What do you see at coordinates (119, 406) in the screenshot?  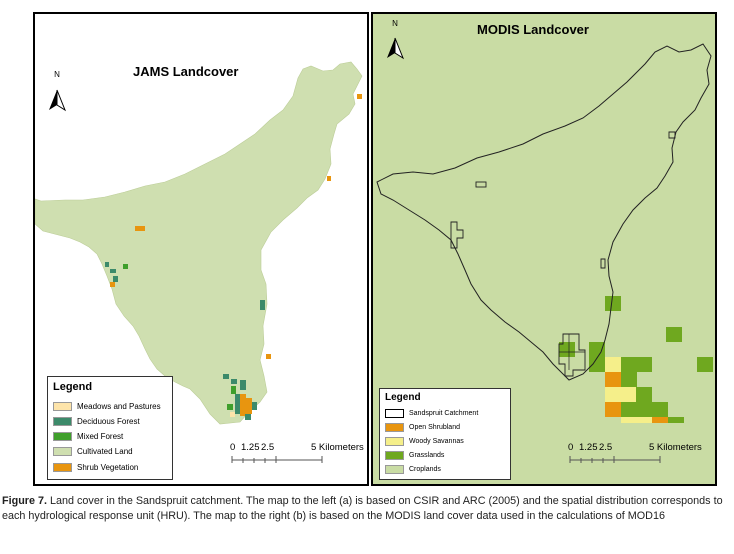 I see `legend-item-label: Meadows and Pastures` at bounding box center [119, 406].